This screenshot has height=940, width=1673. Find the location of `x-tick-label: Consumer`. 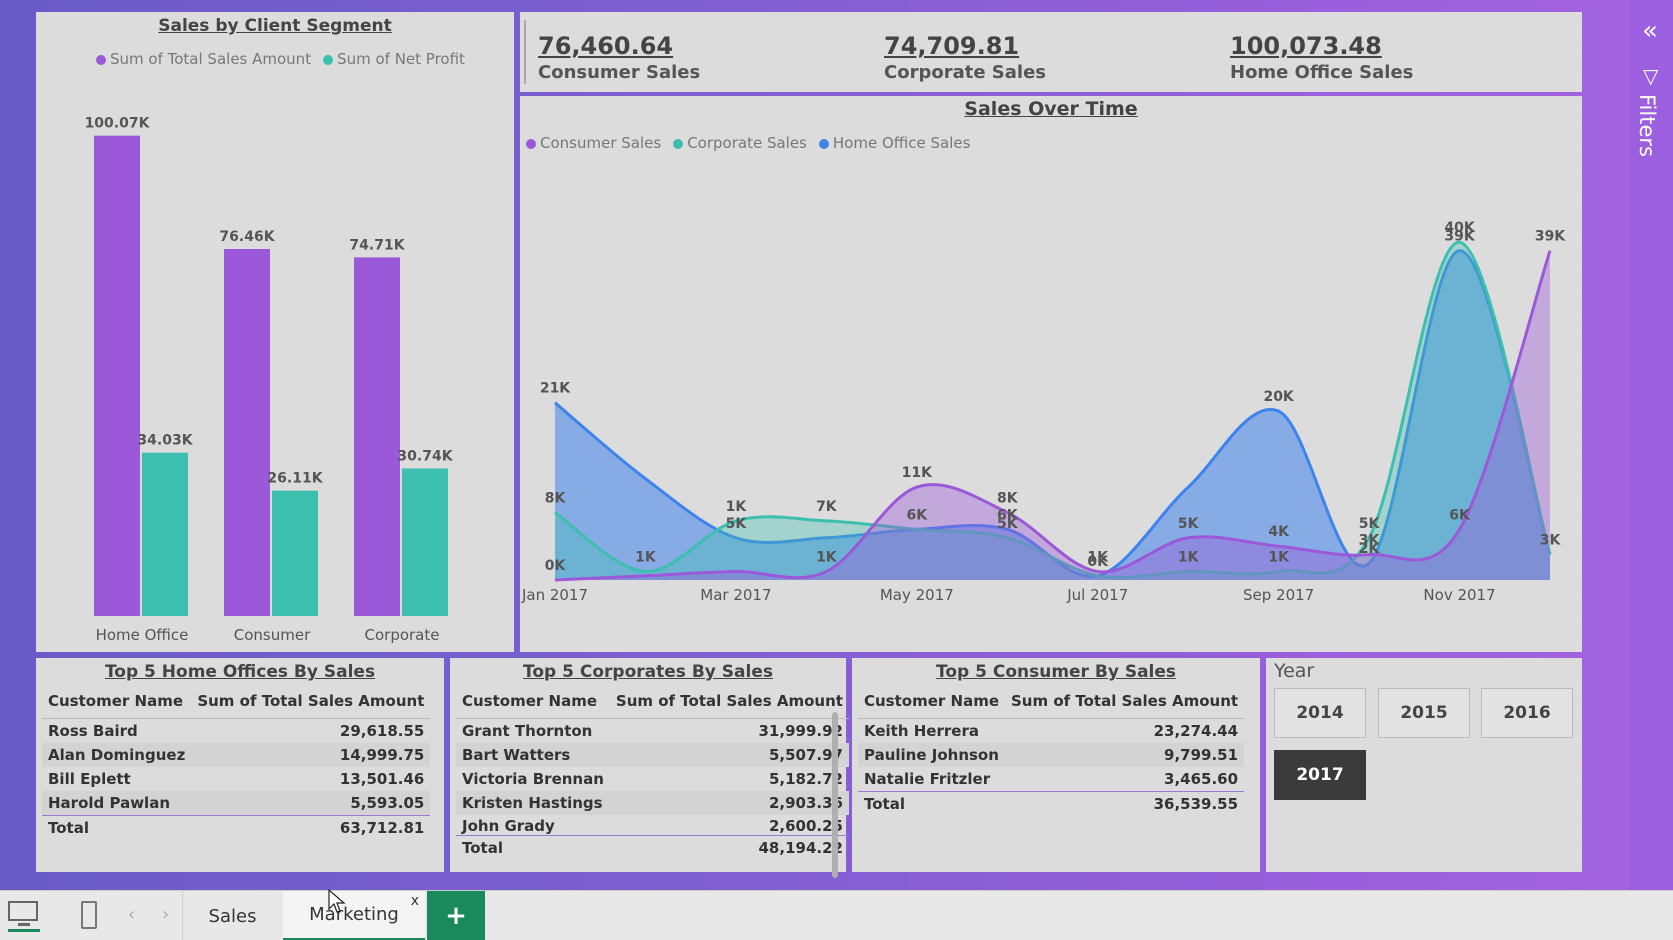

x-tick-label: Consumer is located at coordinates (272, 635).